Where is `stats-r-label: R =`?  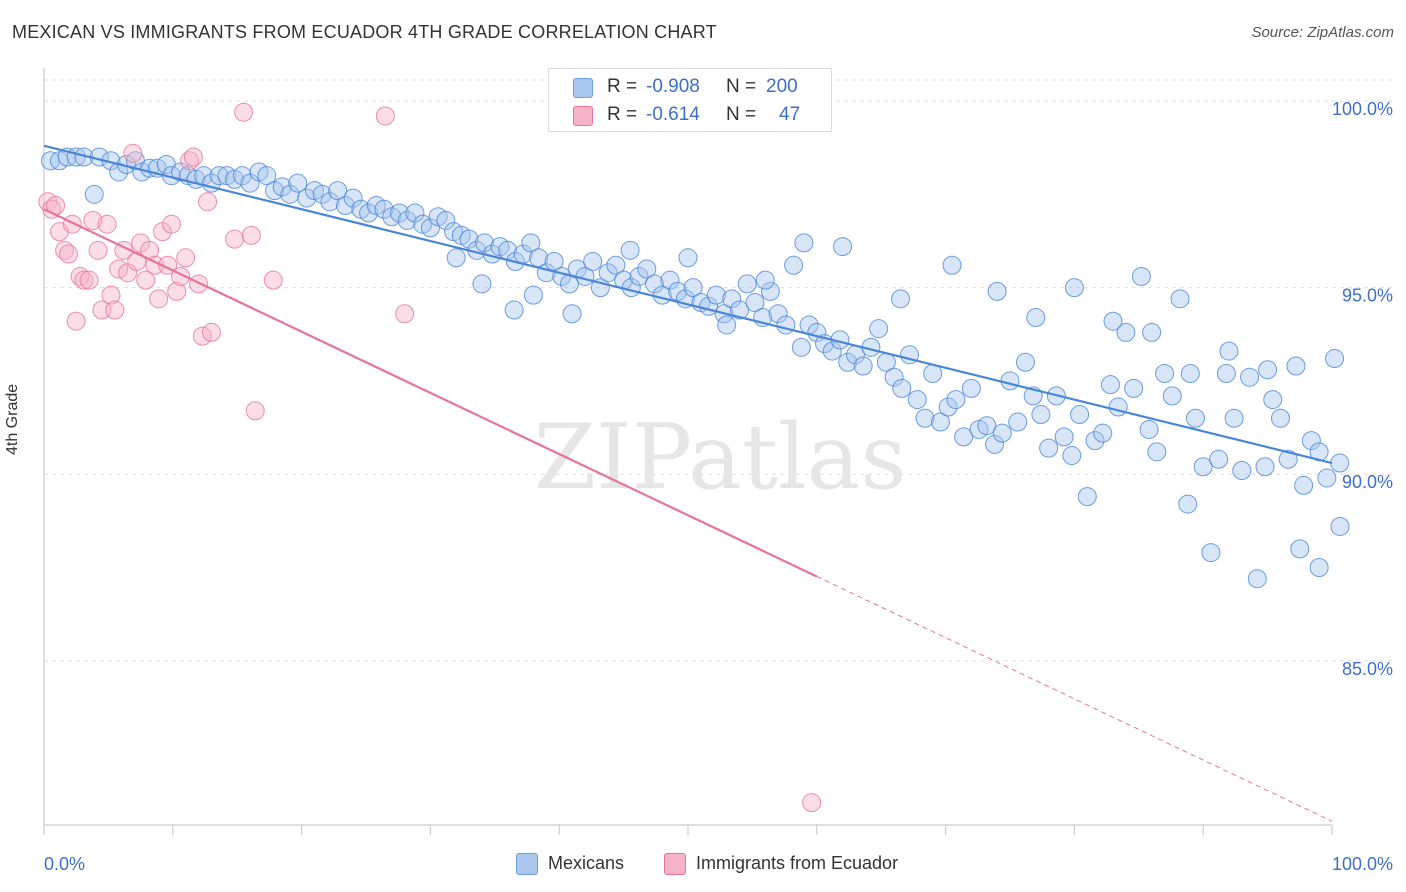
stats-r-label: R = is located at coordinates (622, 86).